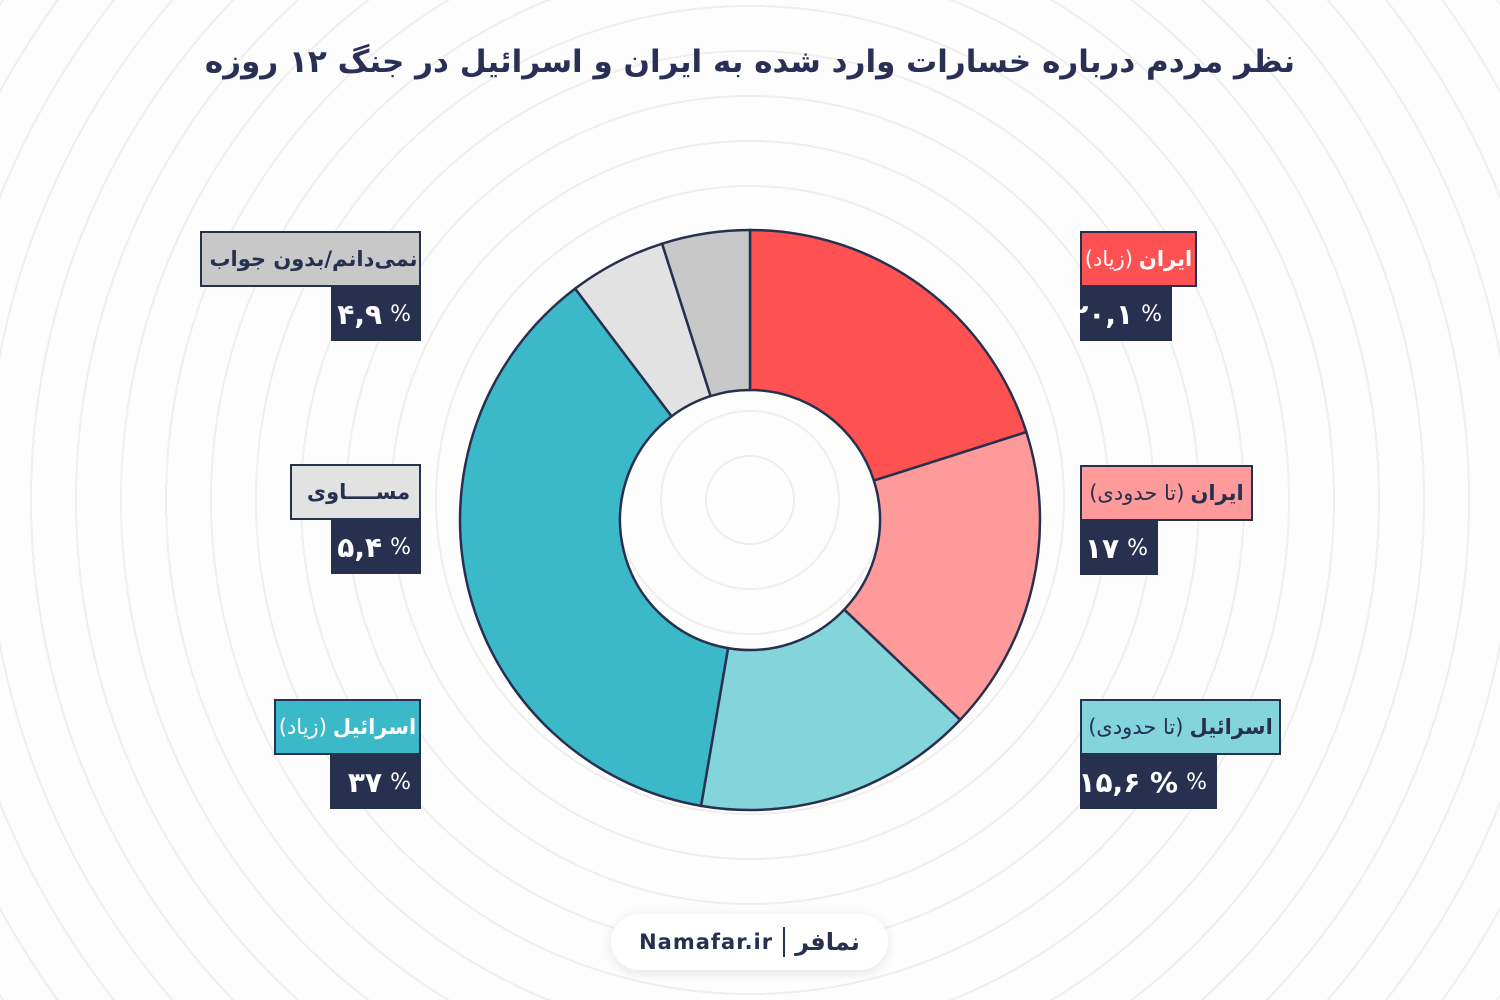 The image size is (1500, 1000). I want to click on label-name: ایران (تا حدودی), so click(1166, 493).